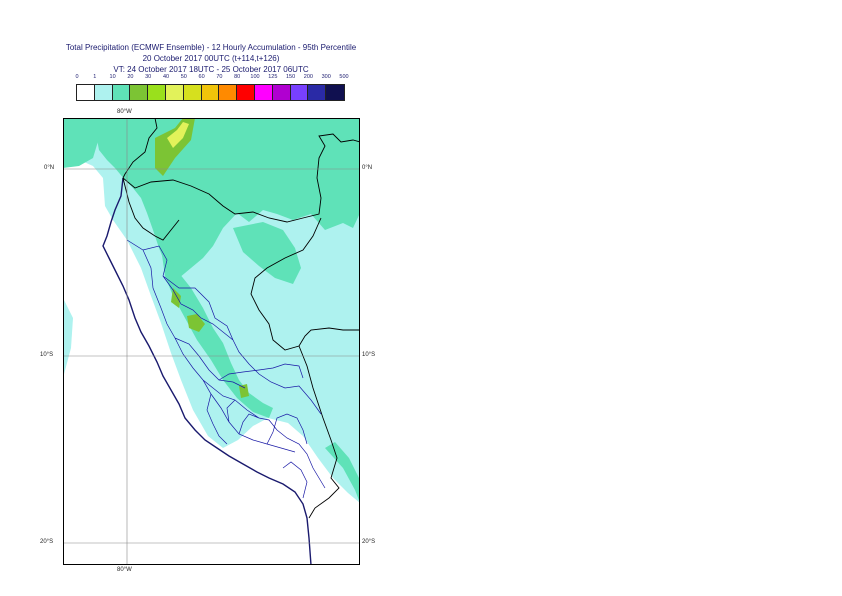  I want to click on legend-tick-label: 200, so click(308, 77).